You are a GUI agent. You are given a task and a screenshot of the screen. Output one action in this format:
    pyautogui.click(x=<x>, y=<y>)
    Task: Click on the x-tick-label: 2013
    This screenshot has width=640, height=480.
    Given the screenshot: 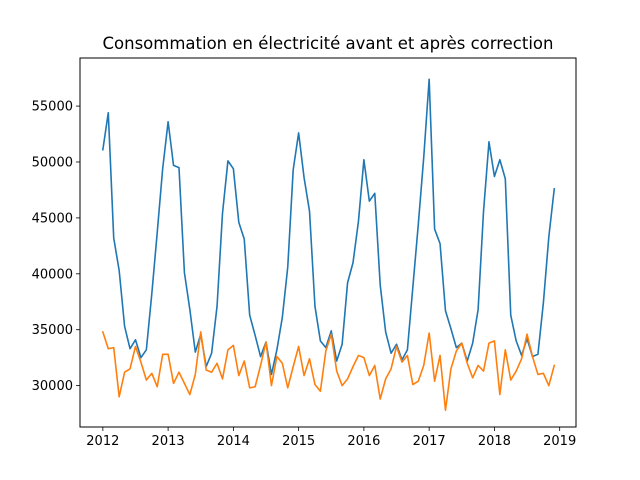 What is the action you would take?
    pyautogui.click(x=168, y=441)
    